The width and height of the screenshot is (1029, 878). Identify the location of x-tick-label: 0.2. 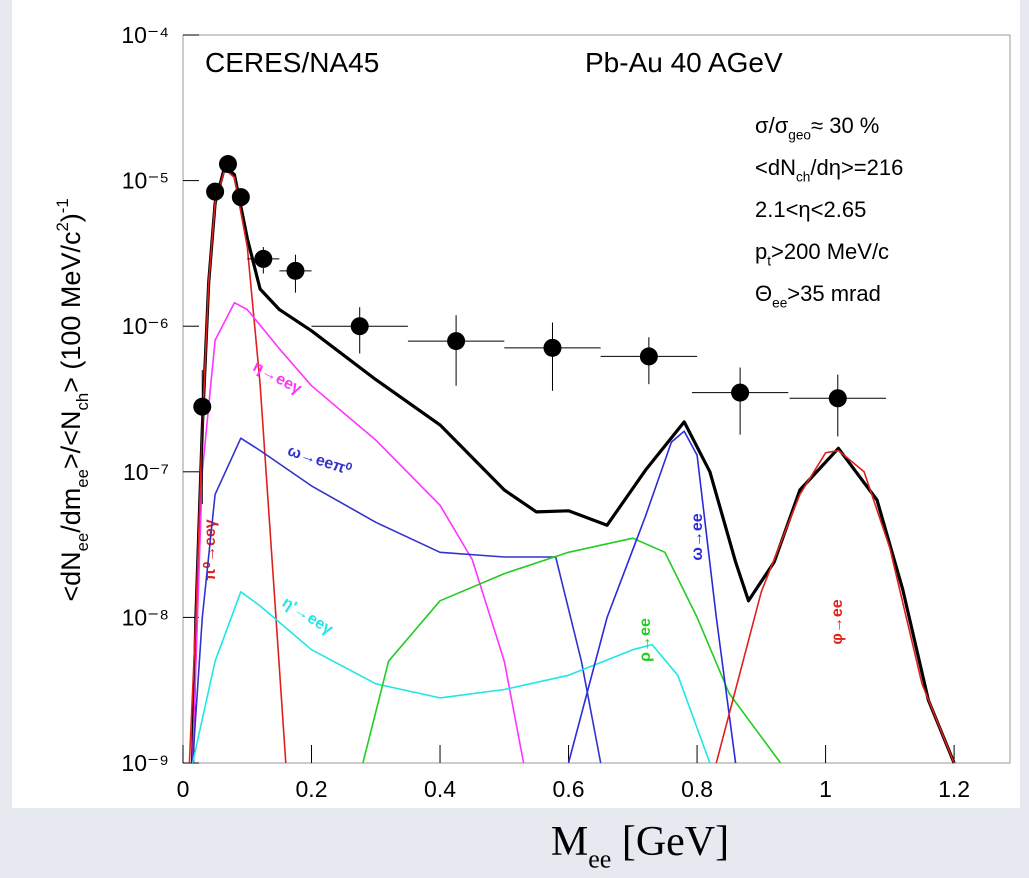
(312, 789).